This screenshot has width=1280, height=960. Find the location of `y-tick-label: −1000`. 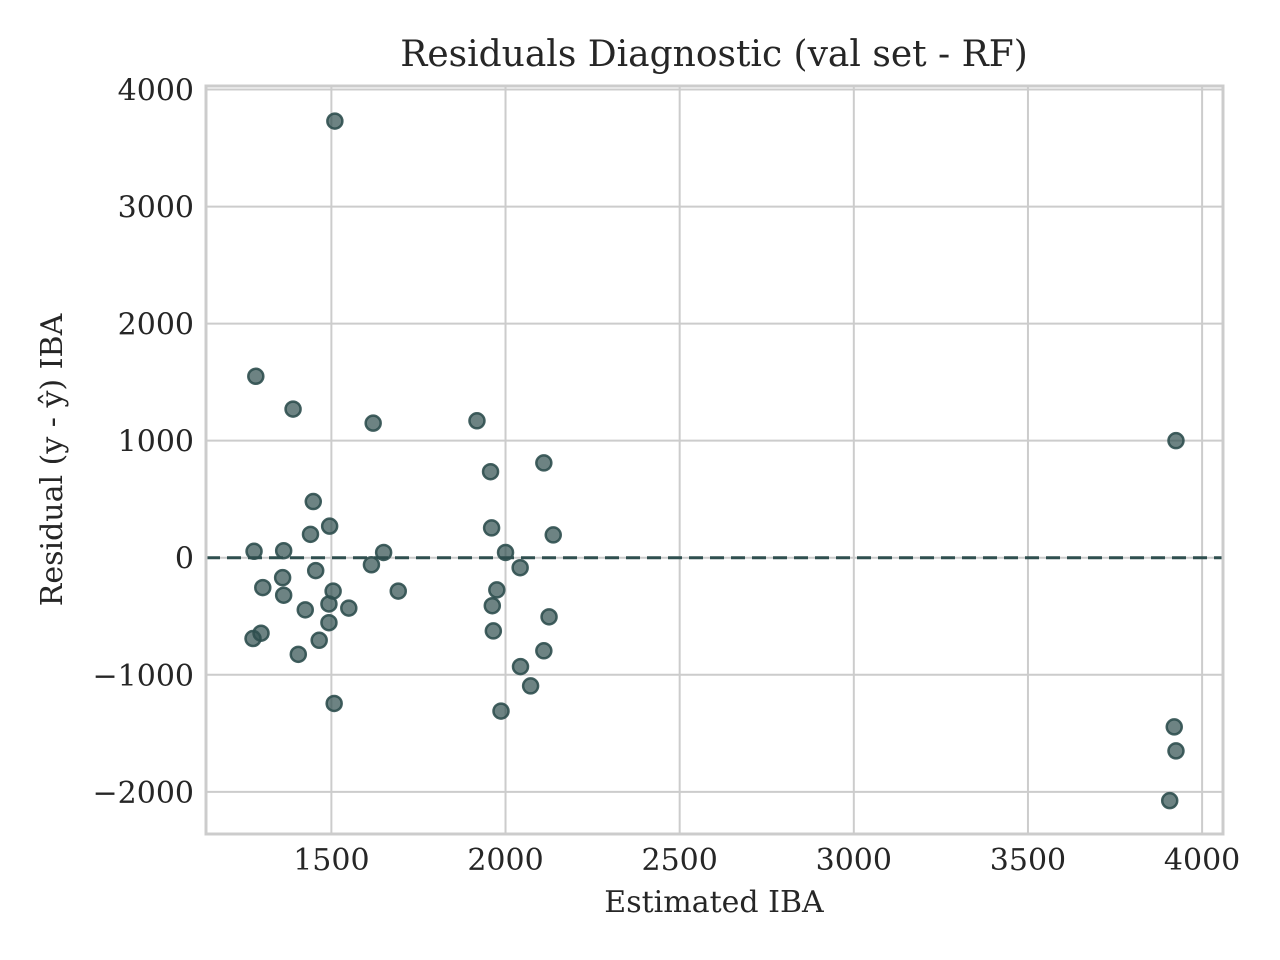

y-tick-label: −1000 is located at coordinates (143, 676).